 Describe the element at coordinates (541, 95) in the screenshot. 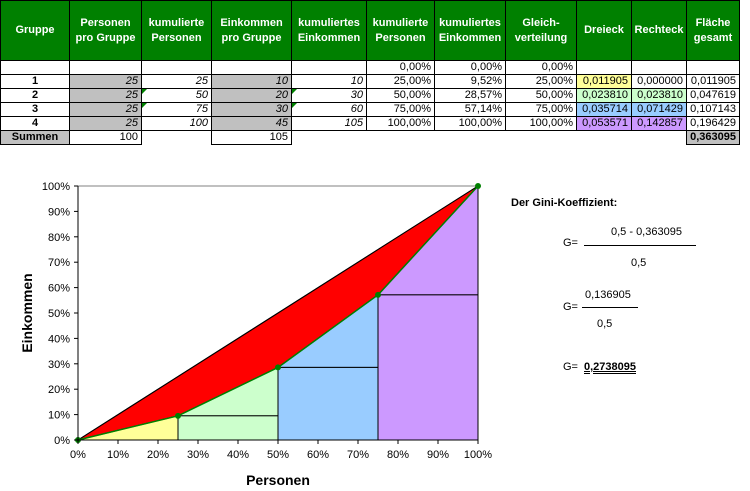

I see `cell-gleich: 50,00%` at that location.